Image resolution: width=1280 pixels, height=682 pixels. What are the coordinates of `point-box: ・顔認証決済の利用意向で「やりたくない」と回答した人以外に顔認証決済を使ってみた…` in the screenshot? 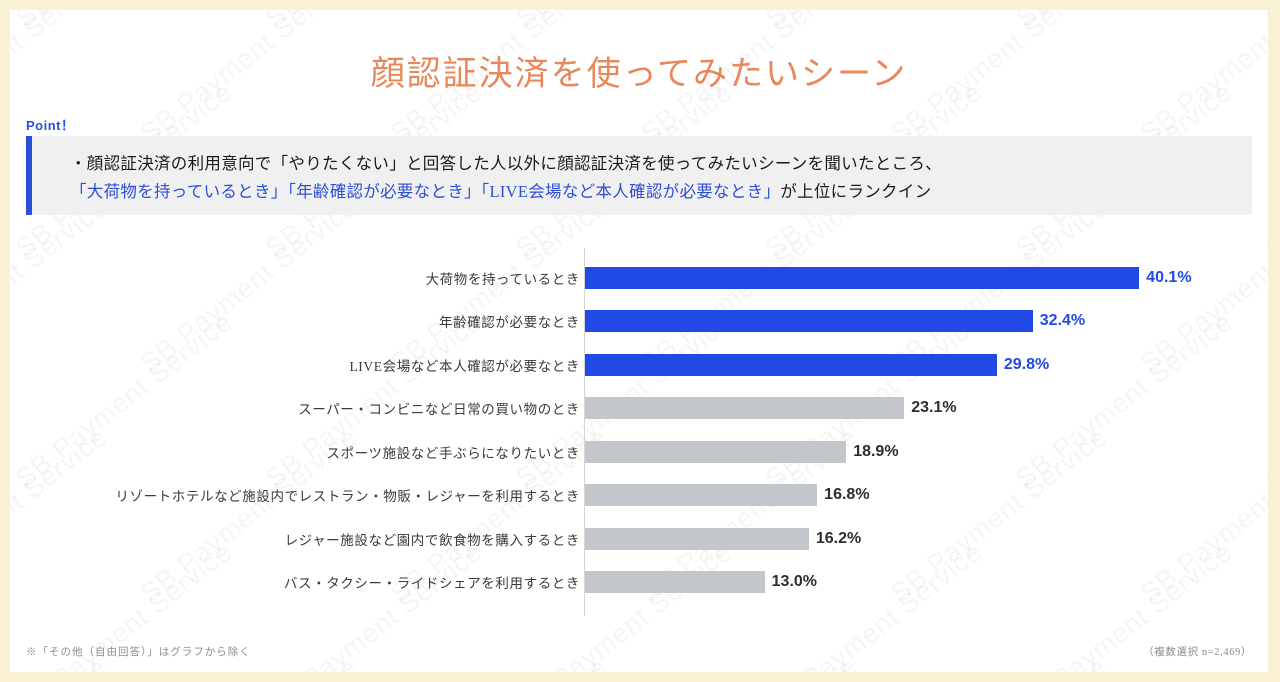 It's located at (639, 175).